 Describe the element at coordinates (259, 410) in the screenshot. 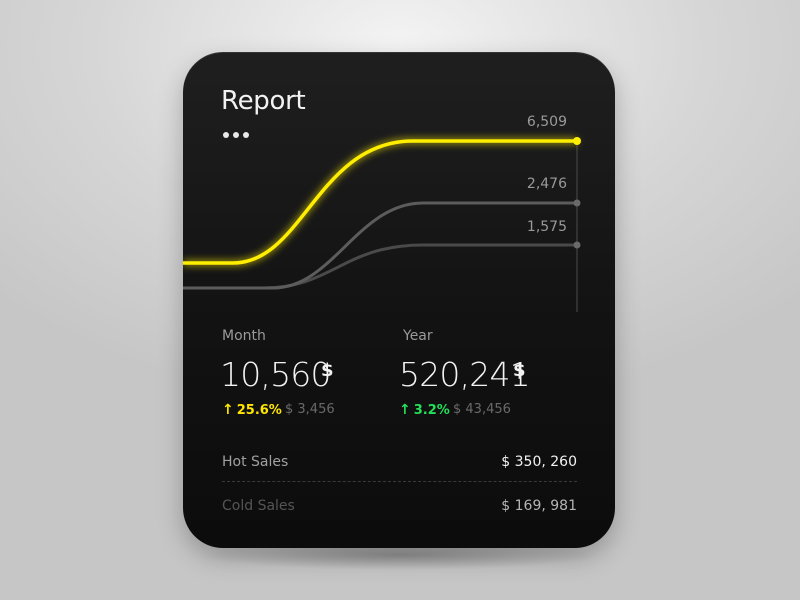

I see `month-change-value: 25.6%` at that location.